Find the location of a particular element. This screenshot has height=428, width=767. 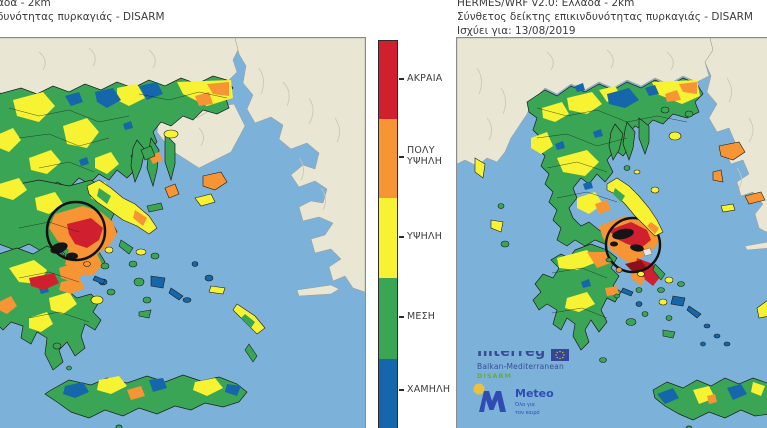

meteo-tagline-2: τον καιρό is located at coordinates (527, 413).